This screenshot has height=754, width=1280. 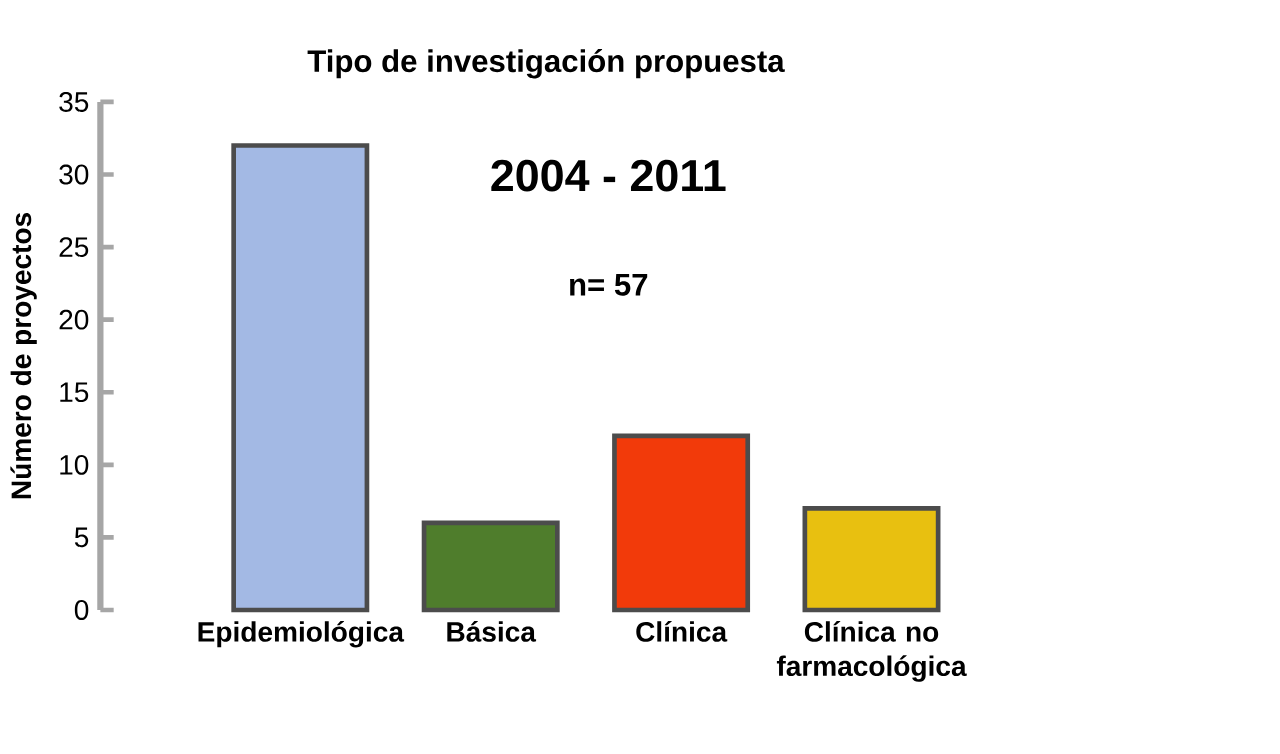 What do you see at coordinates (74, 319) in the screenshot?
I see `y-tick-label: 20` at bounding box center [74, 319].